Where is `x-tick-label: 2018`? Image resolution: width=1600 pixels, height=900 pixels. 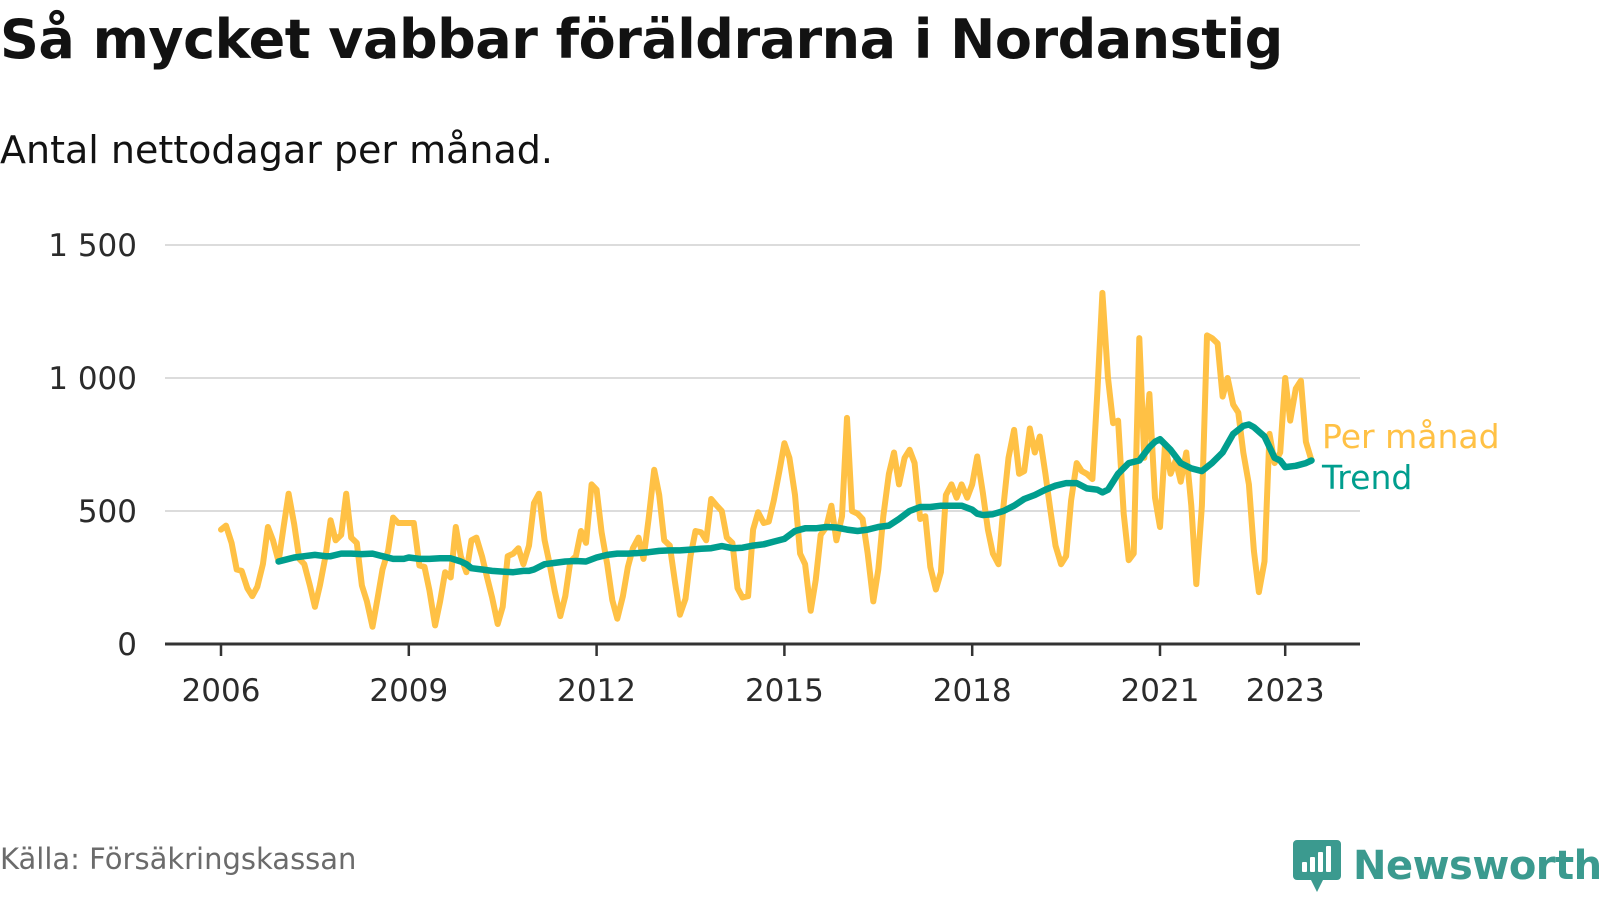
x-tick-label: 2018 is located at coordinates (972, 691).